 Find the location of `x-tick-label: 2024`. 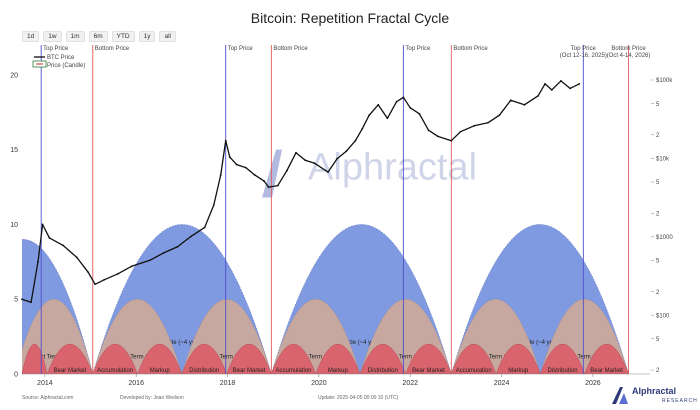

x-tick-label: 2024 is located at coordinates (502, 383).